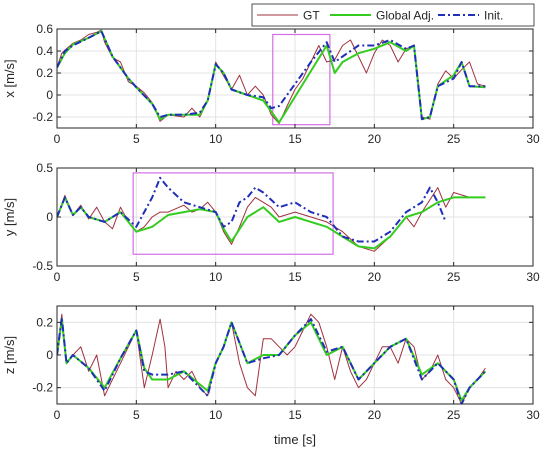  Describe the element at coordinates (9, 78) in the screenshot. I see `y-axis-label: x [m/s]` at that location.